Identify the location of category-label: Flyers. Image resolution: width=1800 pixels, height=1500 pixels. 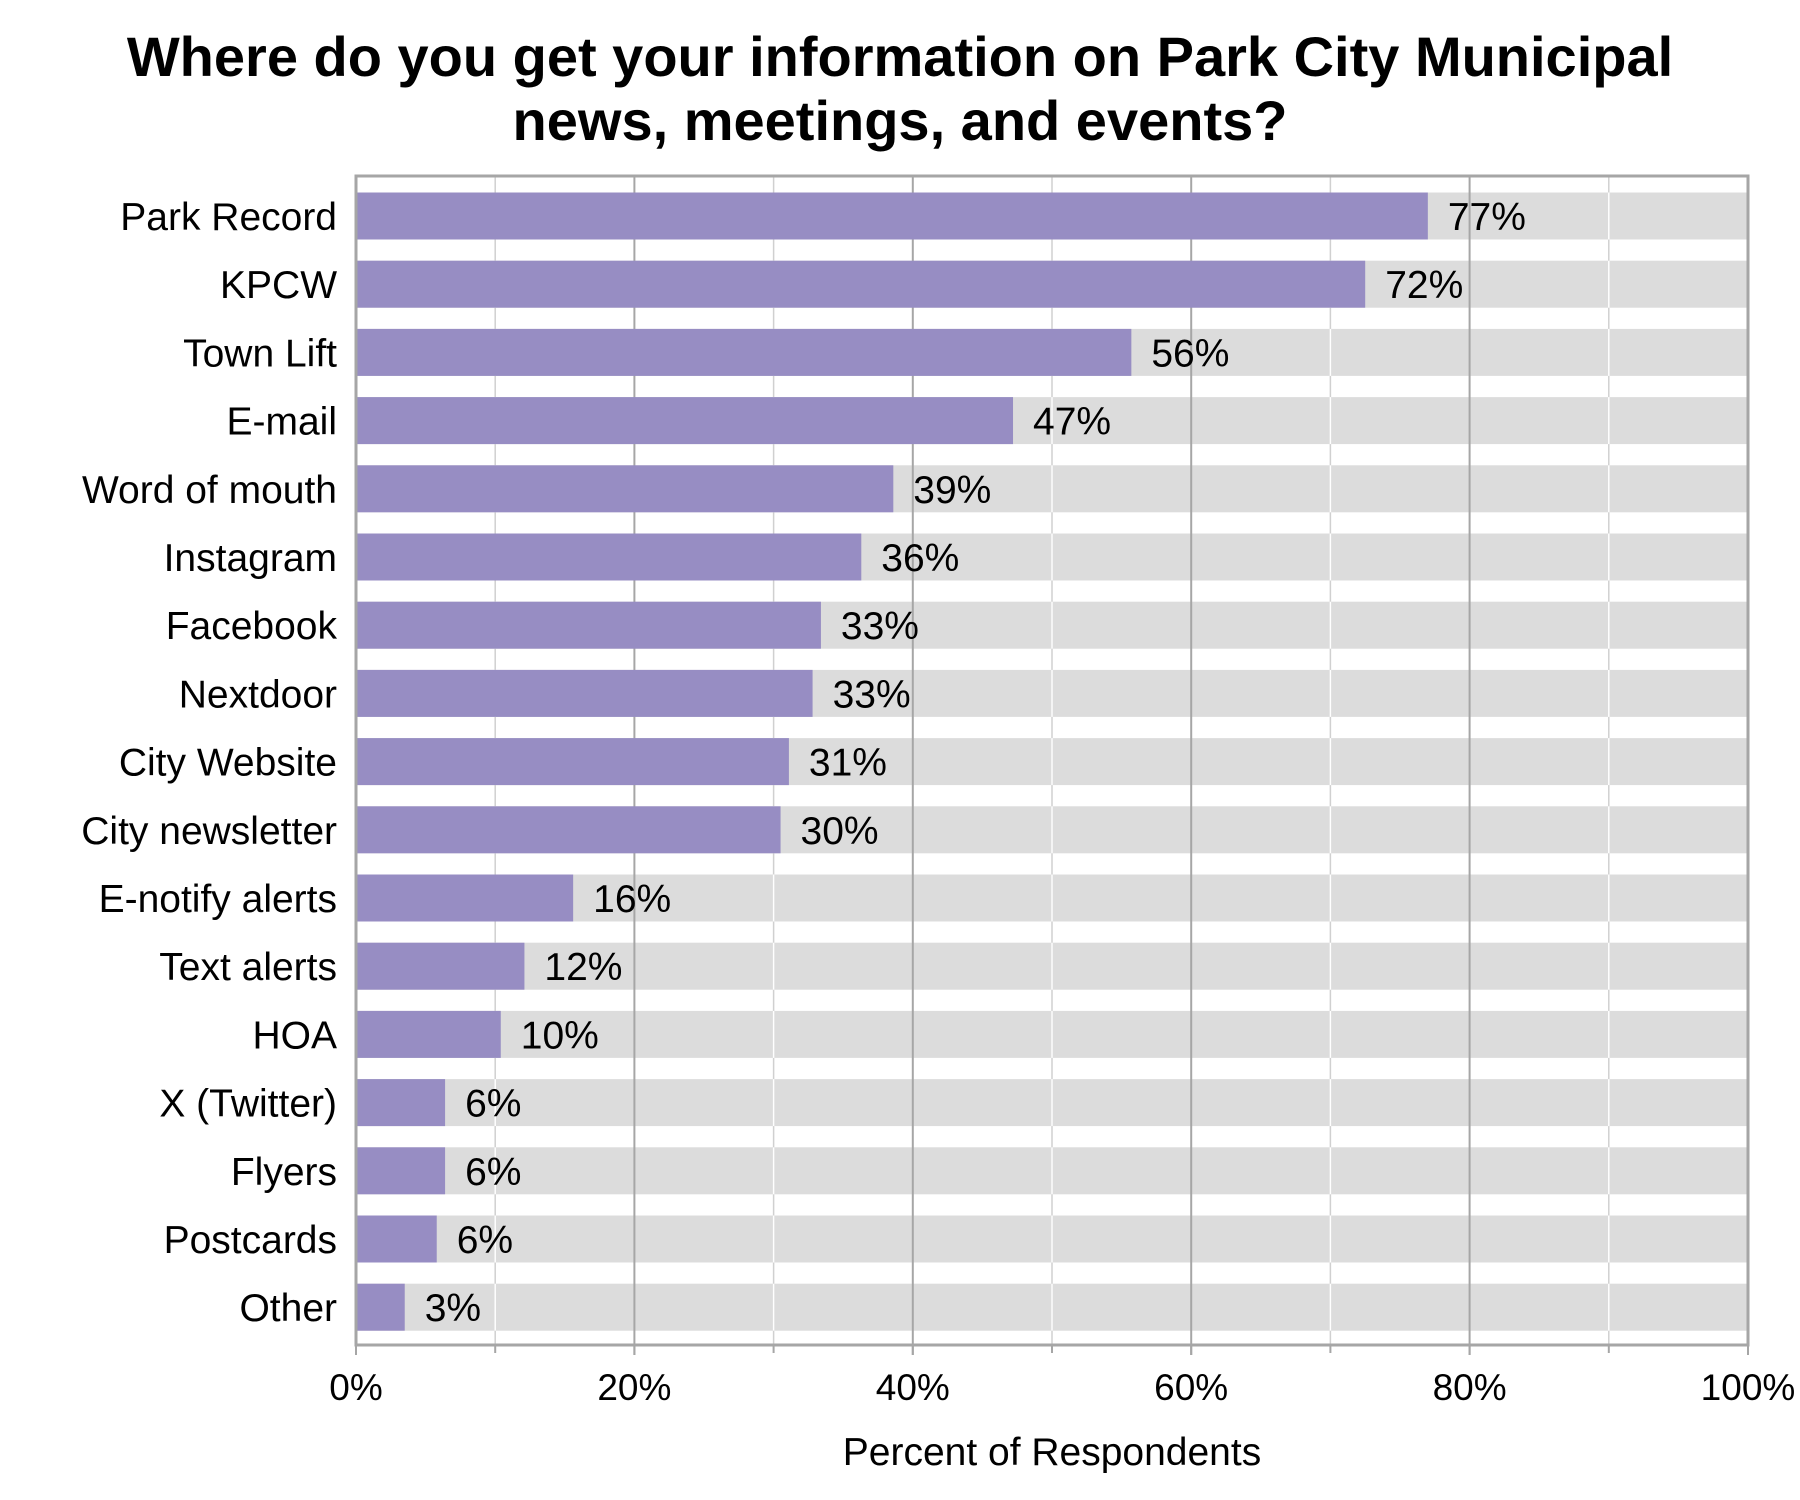
(284, 1172).